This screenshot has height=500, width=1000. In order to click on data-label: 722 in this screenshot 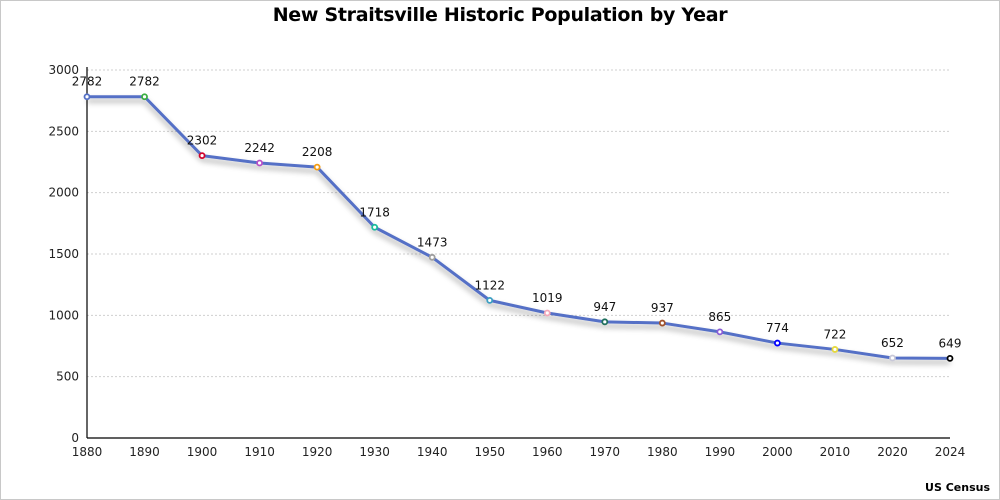, I will do `click(834, 334)`.